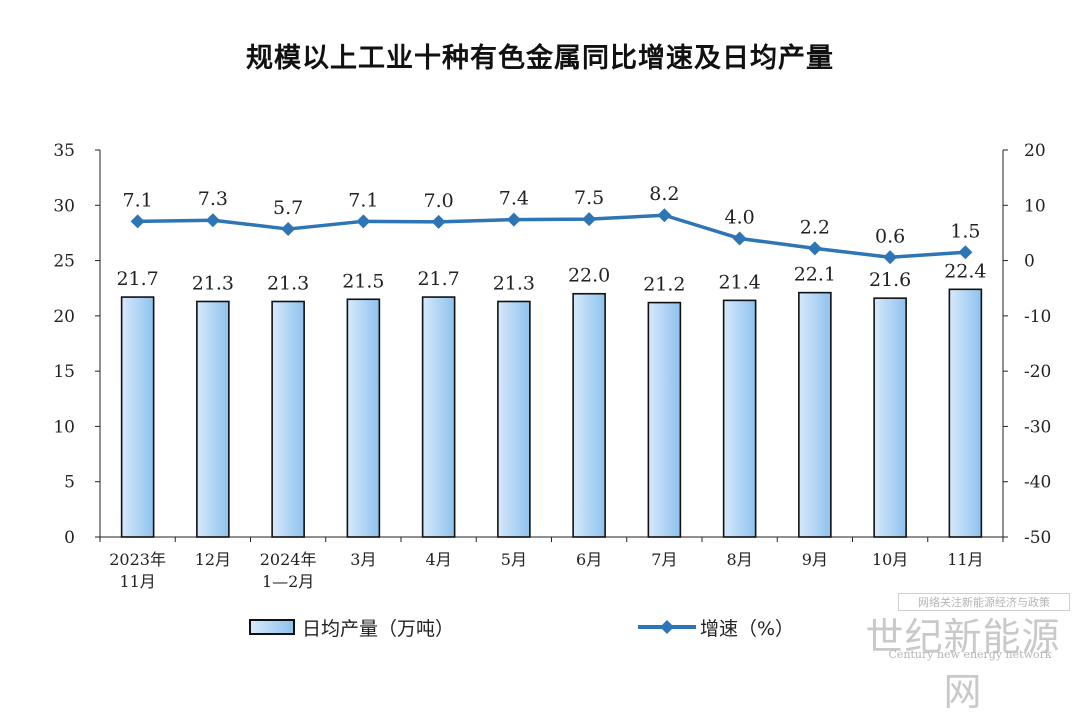  What do you see at coordinates (965, 231) in the screenshot?
I see `growth-value-label: 1.5` at bounding box center [965, 231].